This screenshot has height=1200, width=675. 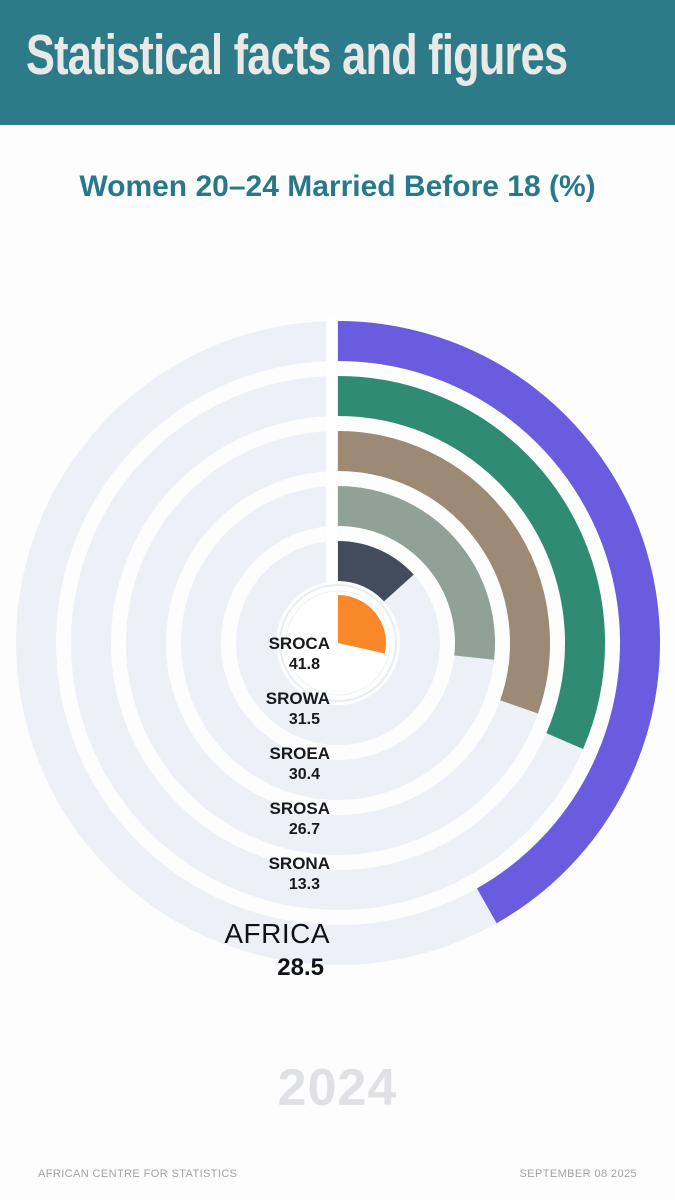 I want to click on center-wedge-africa, so click(x=362, y=624).